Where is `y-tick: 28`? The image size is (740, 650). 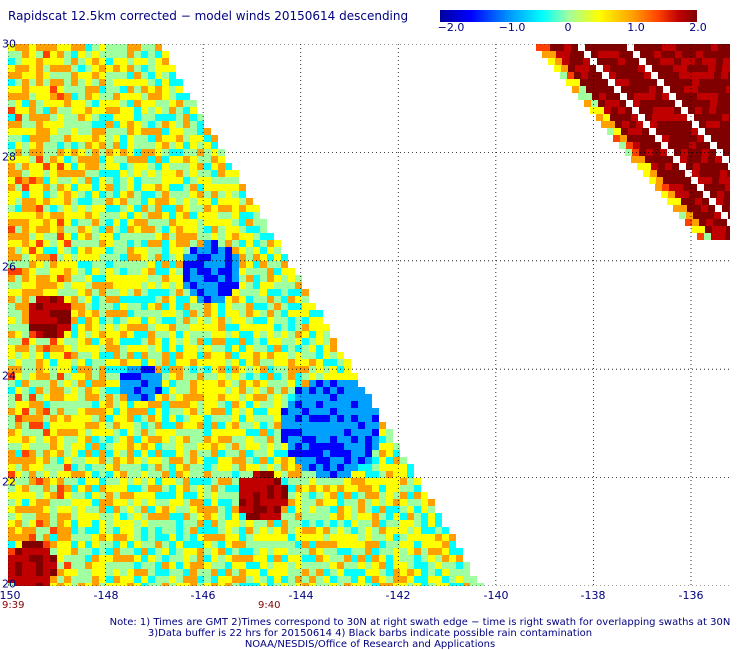 y-tick: 28 is located at coordinates (9, 157).